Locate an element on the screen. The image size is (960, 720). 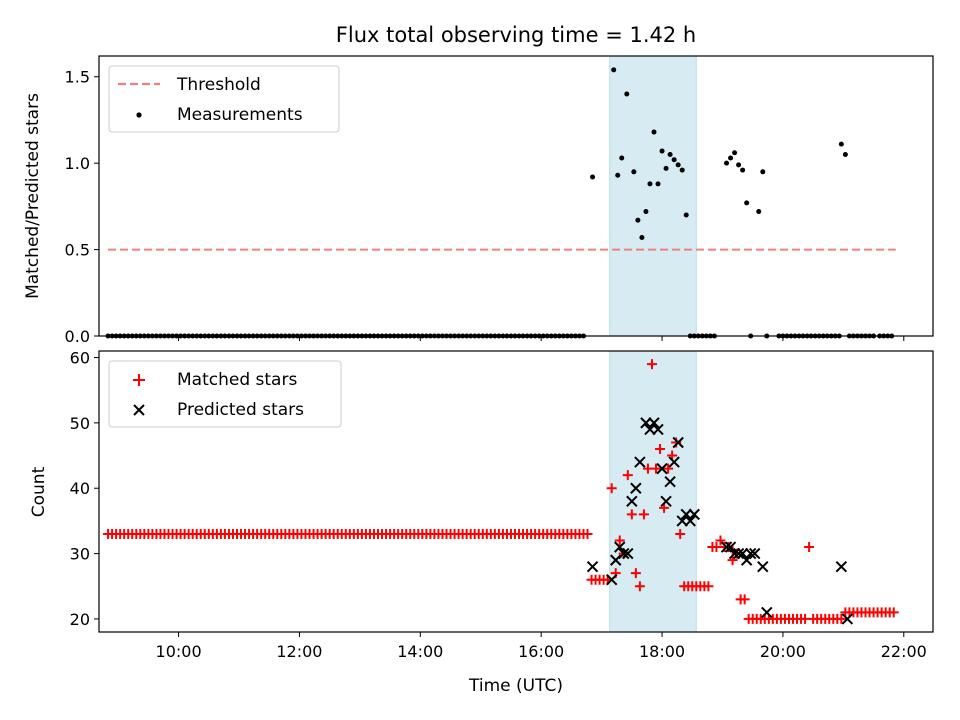
bottom-y-axis: 20 30 40 50 60 is located at coordinates (84, 489).